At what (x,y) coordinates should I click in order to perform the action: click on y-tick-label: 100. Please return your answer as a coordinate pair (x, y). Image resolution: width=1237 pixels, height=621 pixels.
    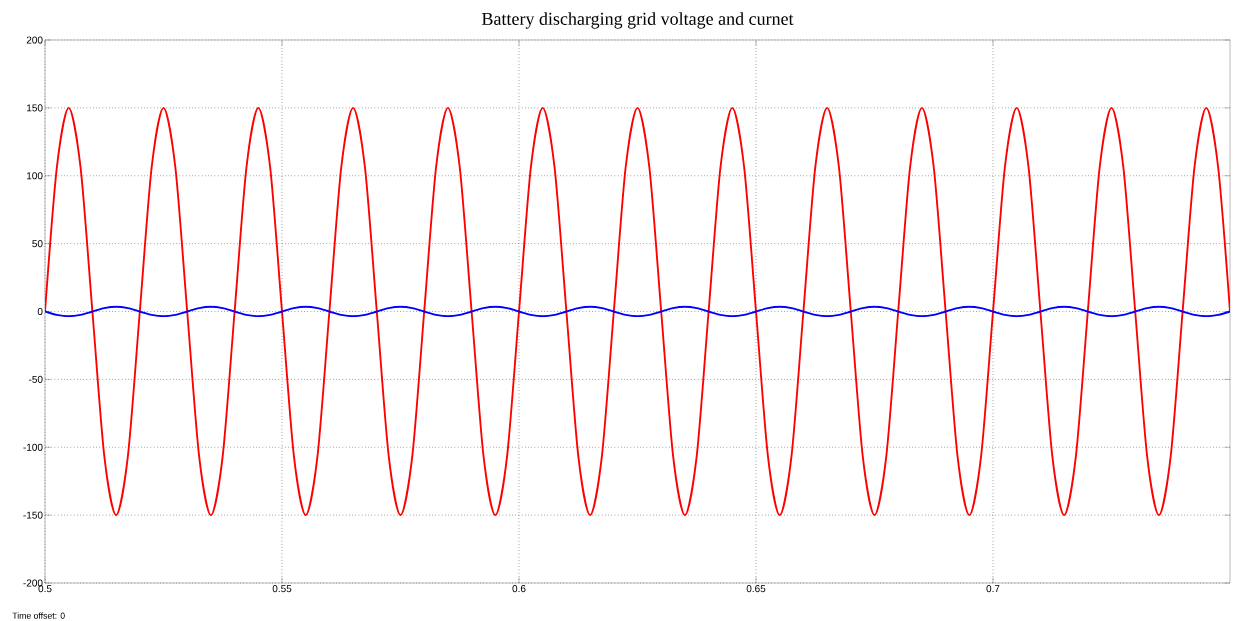
    Looking at the image, I should click on (35, 176).